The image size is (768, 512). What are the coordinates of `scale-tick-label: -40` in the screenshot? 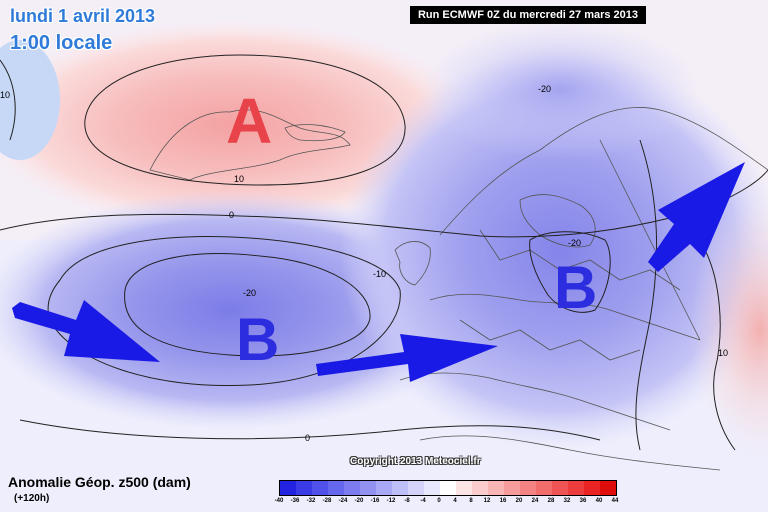 It's located at (279, 501).